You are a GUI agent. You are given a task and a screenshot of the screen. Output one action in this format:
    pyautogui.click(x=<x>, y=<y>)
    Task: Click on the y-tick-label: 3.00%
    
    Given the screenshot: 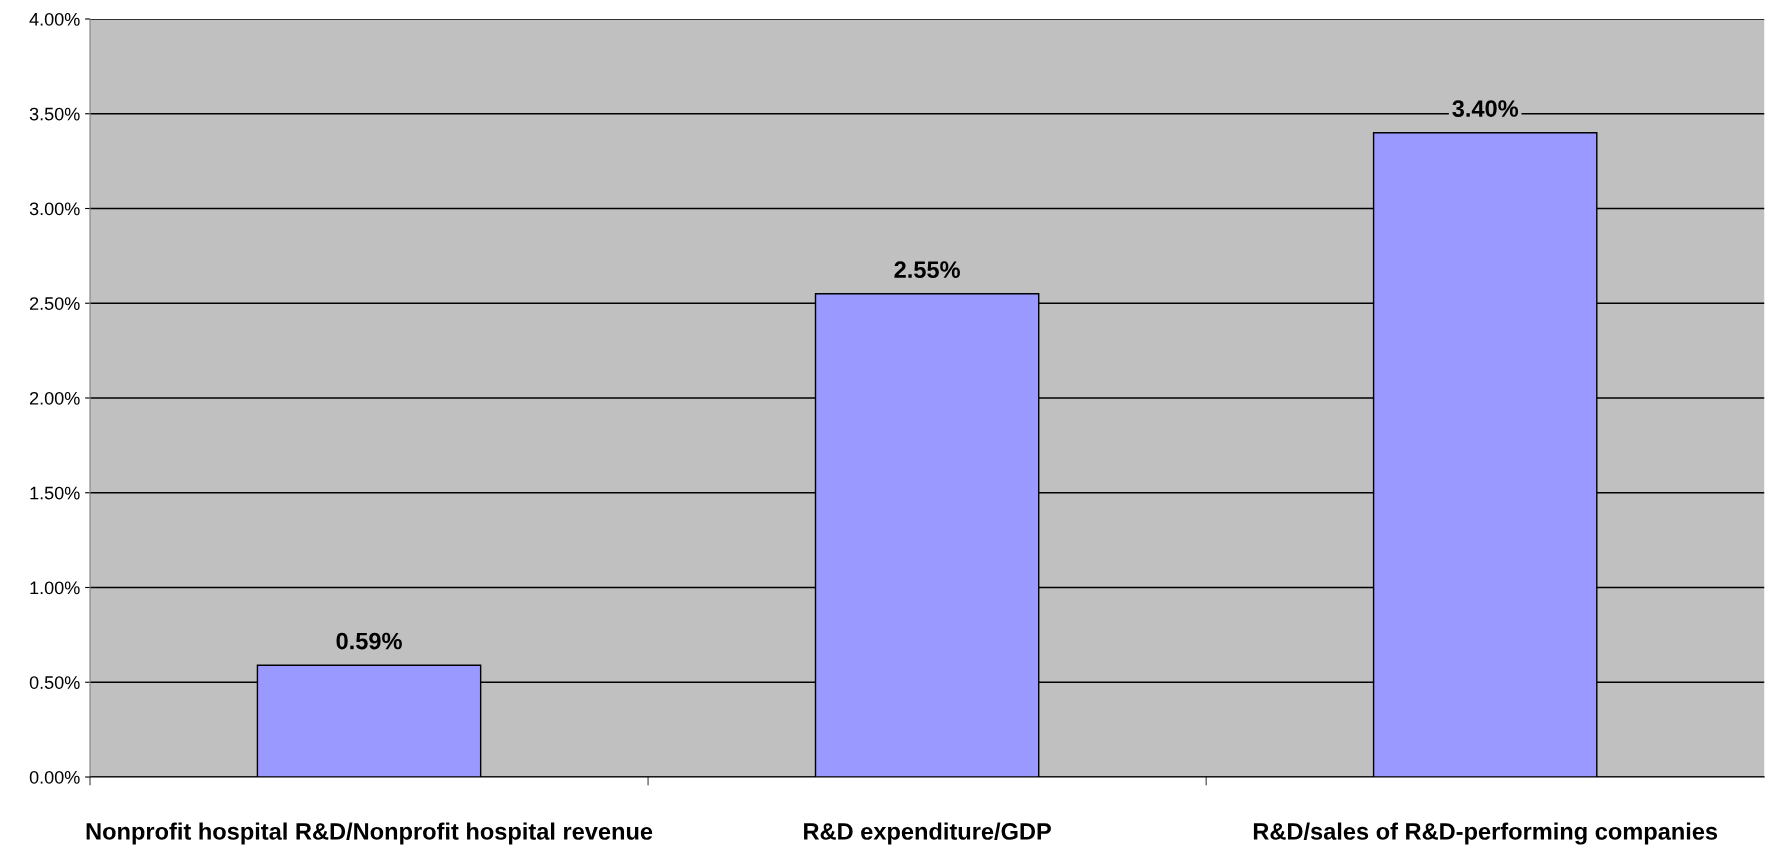 What is the action you would take?
    pyautogui.click(x=54, y=209)
    